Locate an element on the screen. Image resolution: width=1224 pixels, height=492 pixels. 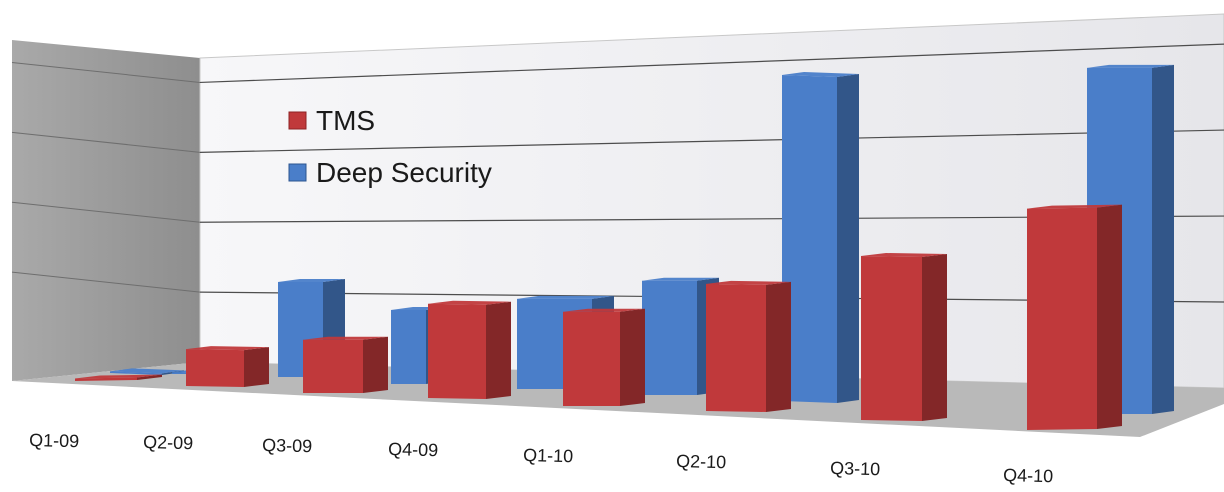
bar-tms-7-side is located at coordinates (1109, 316).